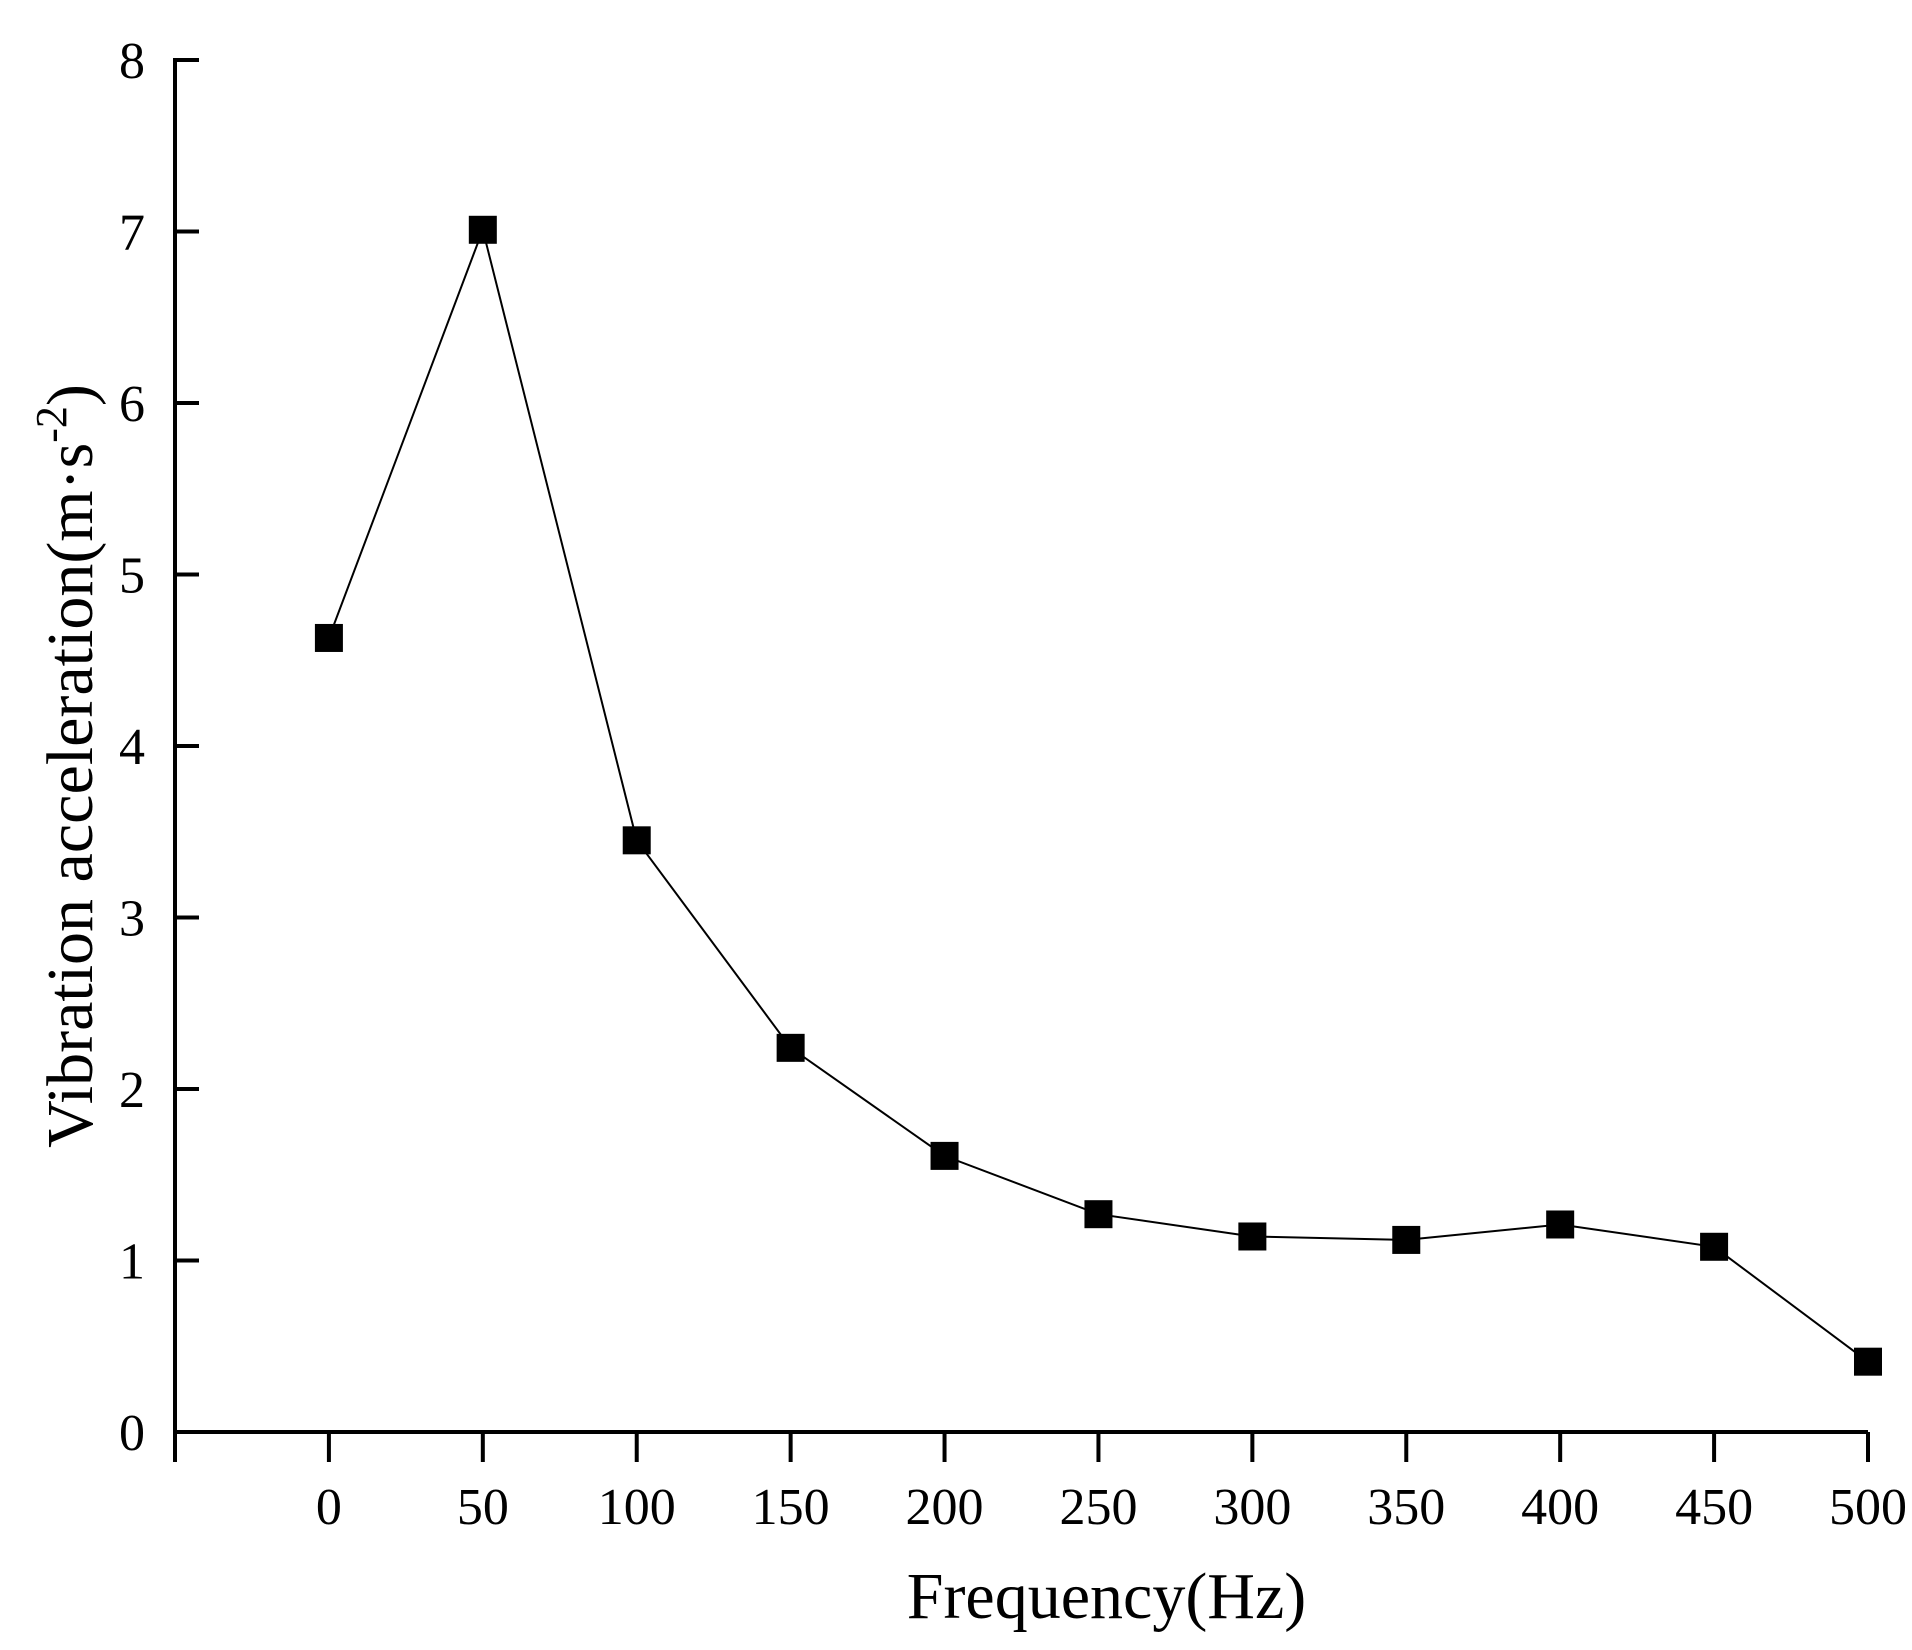 The image size is (1912, 1650). I want to click on y-tick-label: 7, so click(132, 233).